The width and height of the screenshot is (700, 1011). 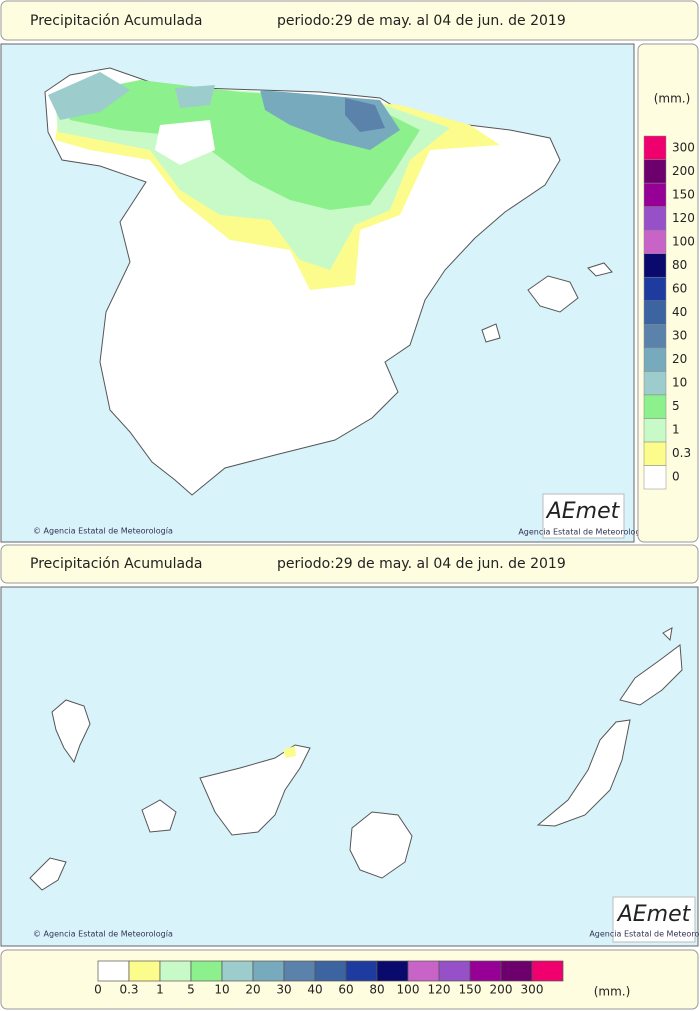 I want to click on precipitation-area, so click(x=289, y=752).